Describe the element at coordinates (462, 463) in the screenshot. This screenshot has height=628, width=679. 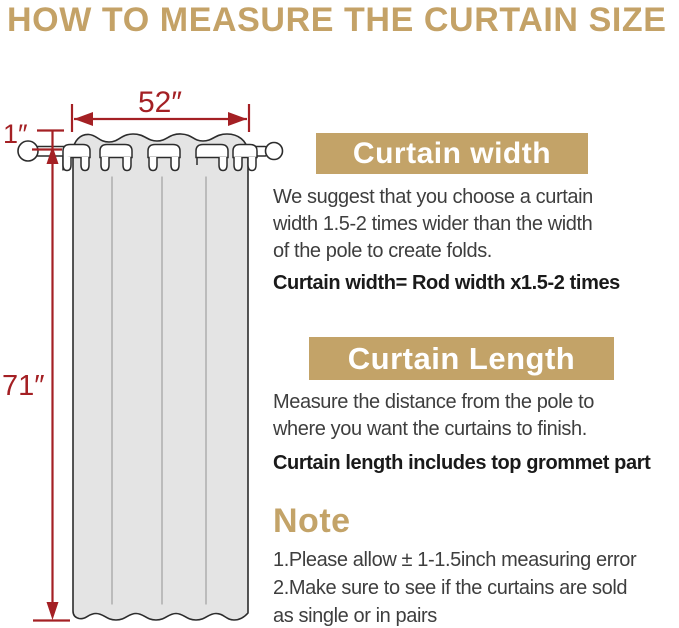
I see `curtain-length-formula: Curtain length includes top grommet part` at that location.